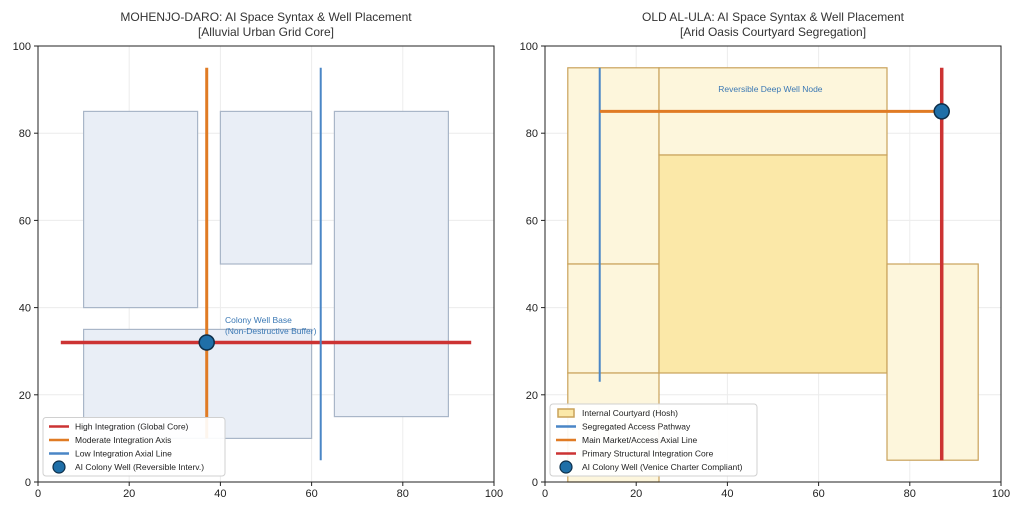 This screenshot has width=1024, height=512. Describe the element at coordinates (532, 134) in the screenshot. I see `right-ytick-label-4: 80` at that location.